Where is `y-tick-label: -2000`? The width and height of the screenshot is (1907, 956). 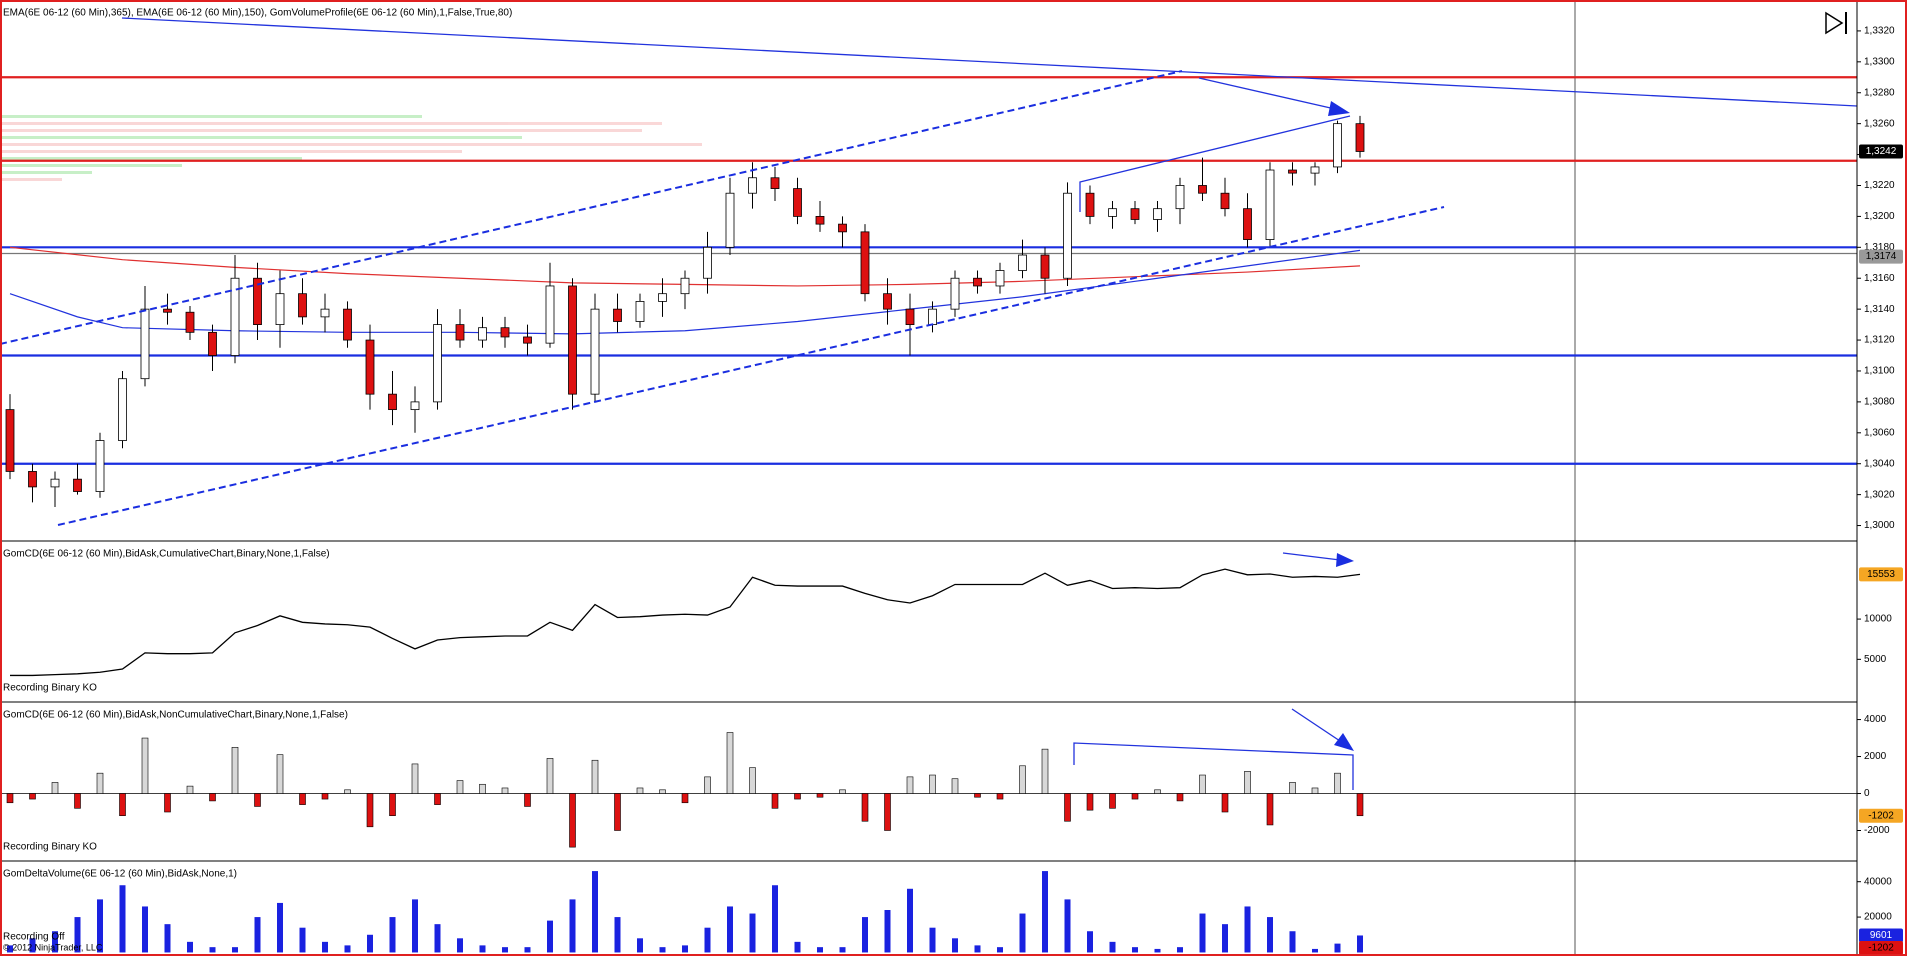
y-tick-label: -2000 is located at coordinates (1877, 830).